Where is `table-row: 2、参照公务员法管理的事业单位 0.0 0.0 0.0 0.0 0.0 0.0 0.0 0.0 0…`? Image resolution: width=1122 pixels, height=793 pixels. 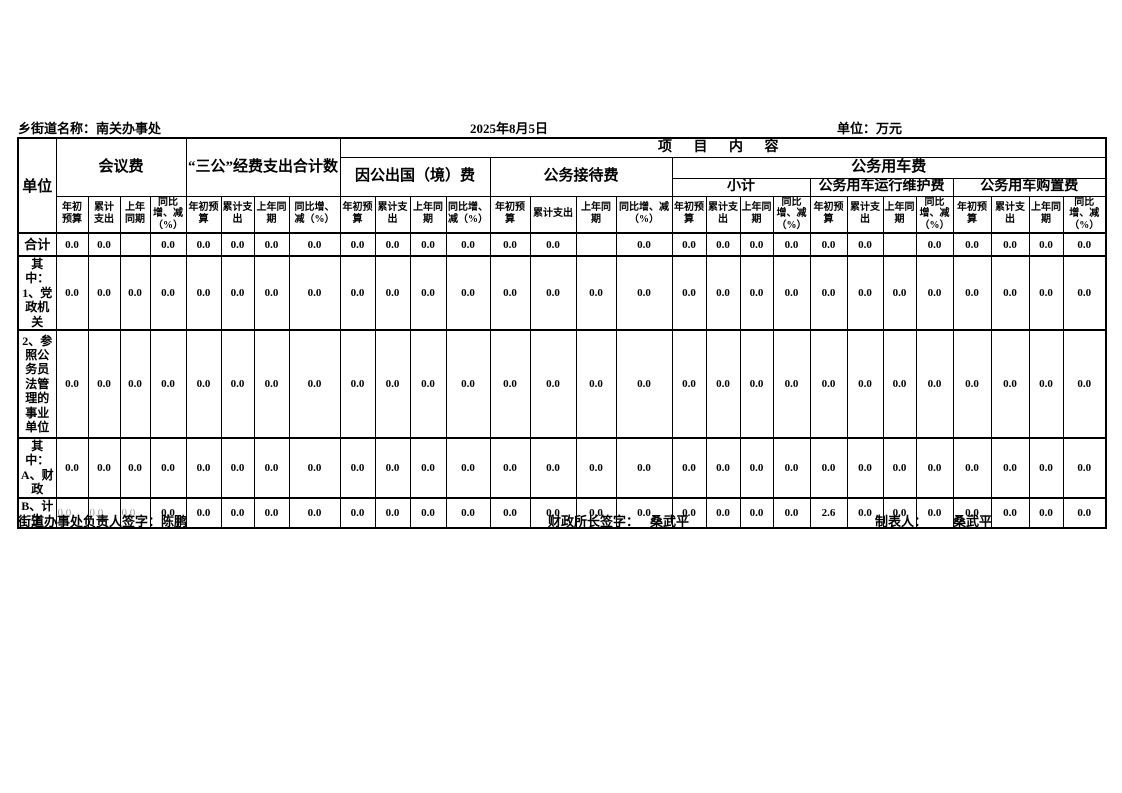
table-row: 2、参照公务员法管理的事业单位 0.0 0.0 0.0 0.0 0.0 0.0 0.0 0.0 0… is located at coordinates (562, 383).